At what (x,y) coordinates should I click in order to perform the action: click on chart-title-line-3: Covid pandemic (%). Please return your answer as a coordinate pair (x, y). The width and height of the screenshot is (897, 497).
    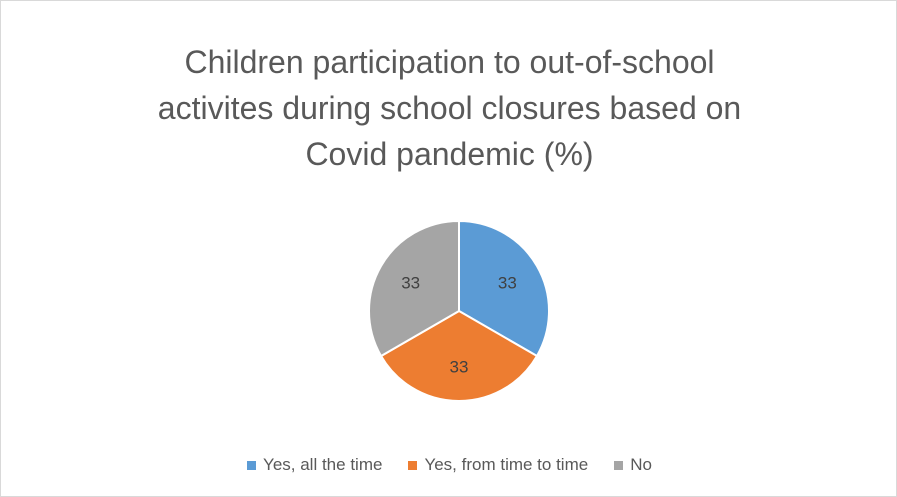
    Looking at the image, I should click on (449, 154).